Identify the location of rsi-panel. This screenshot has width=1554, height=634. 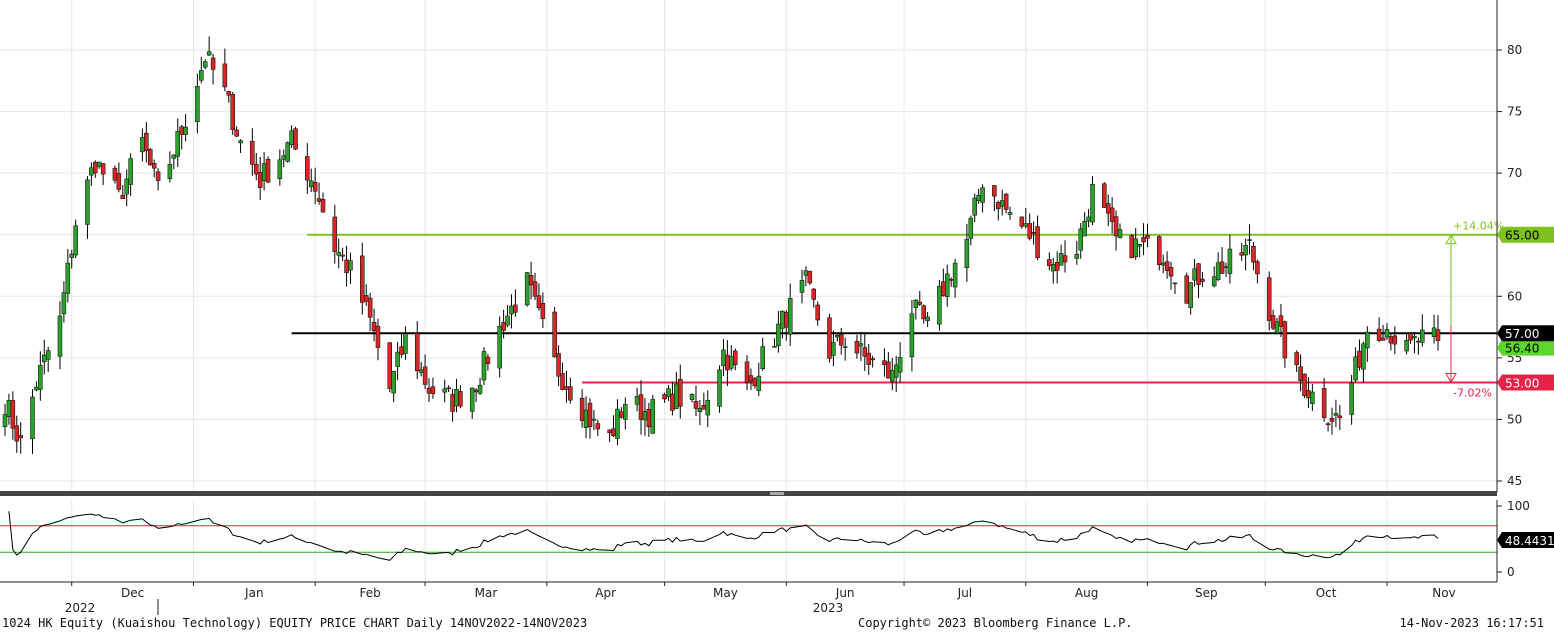
(748, 536).